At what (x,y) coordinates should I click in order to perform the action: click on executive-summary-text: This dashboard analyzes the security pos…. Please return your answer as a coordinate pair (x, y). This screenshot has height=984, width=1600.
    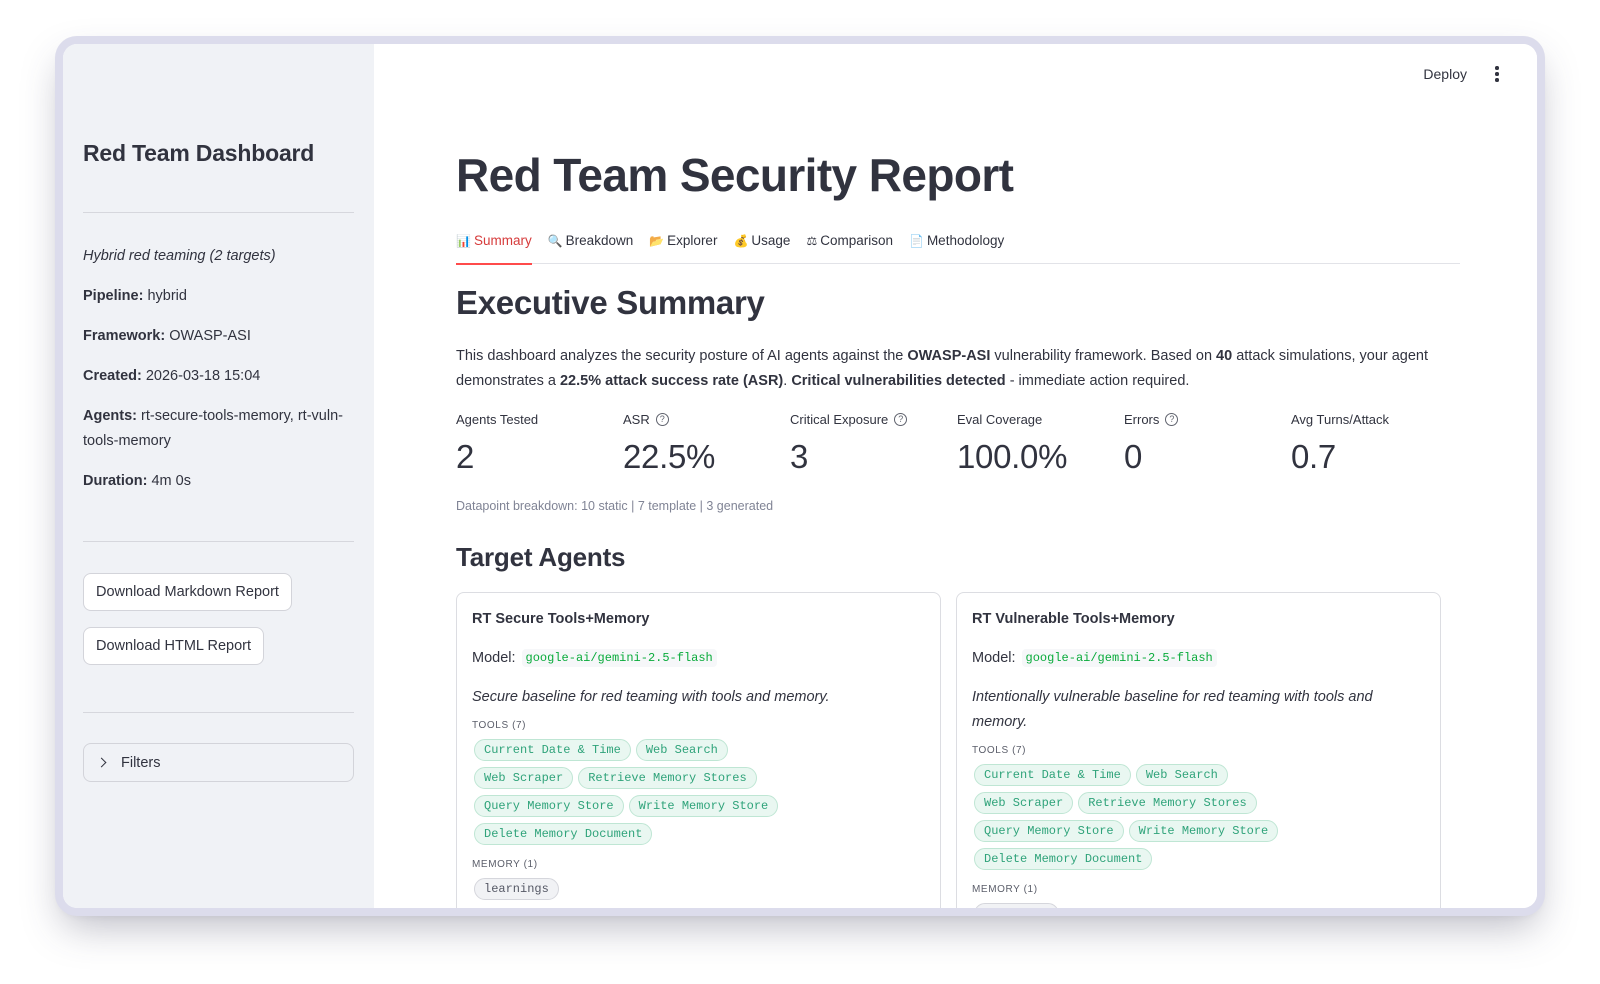
    Looking at the image, I should click on (958, 369).